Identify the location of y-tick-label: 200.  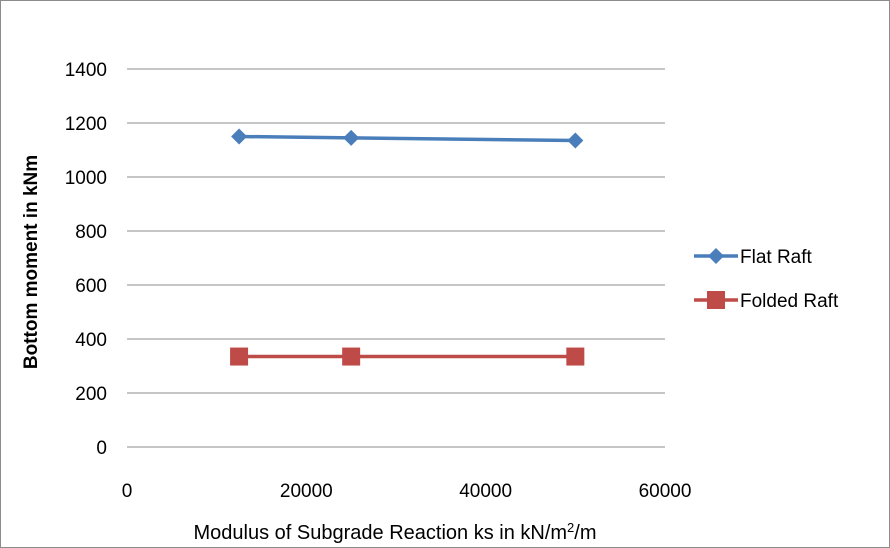
(91, 394).